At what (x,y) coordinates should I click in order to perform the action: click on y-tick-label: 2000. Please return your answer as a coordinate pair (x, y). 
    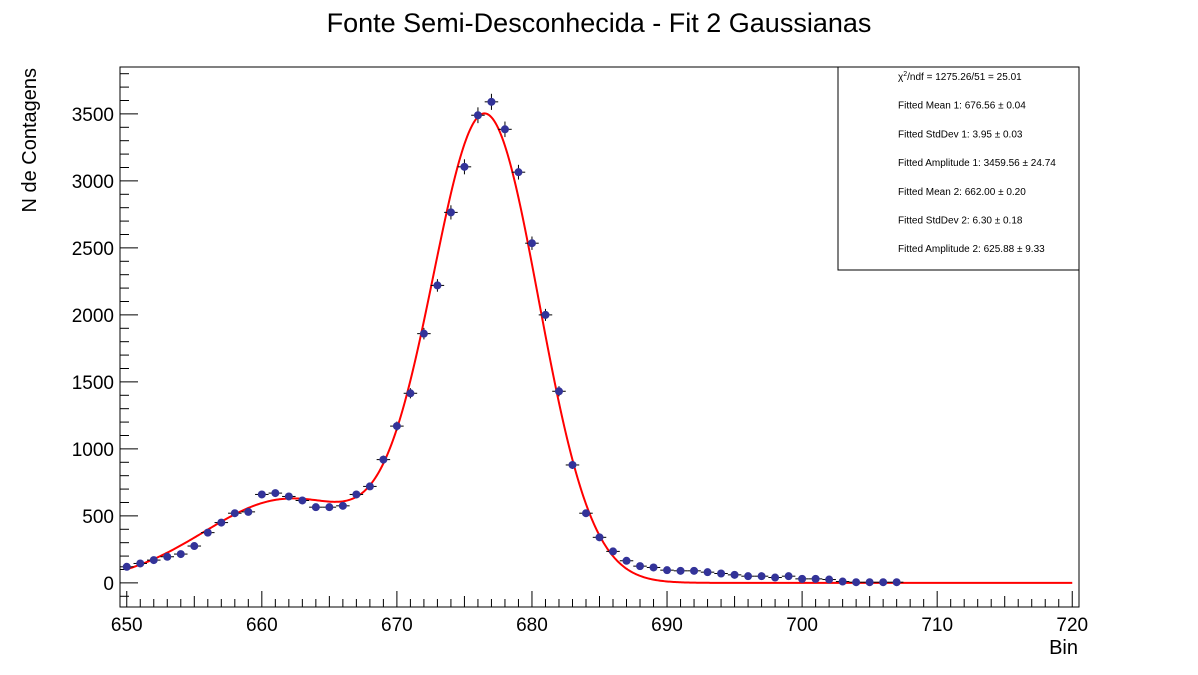
    Looking at the image, I should click on (93, 316).